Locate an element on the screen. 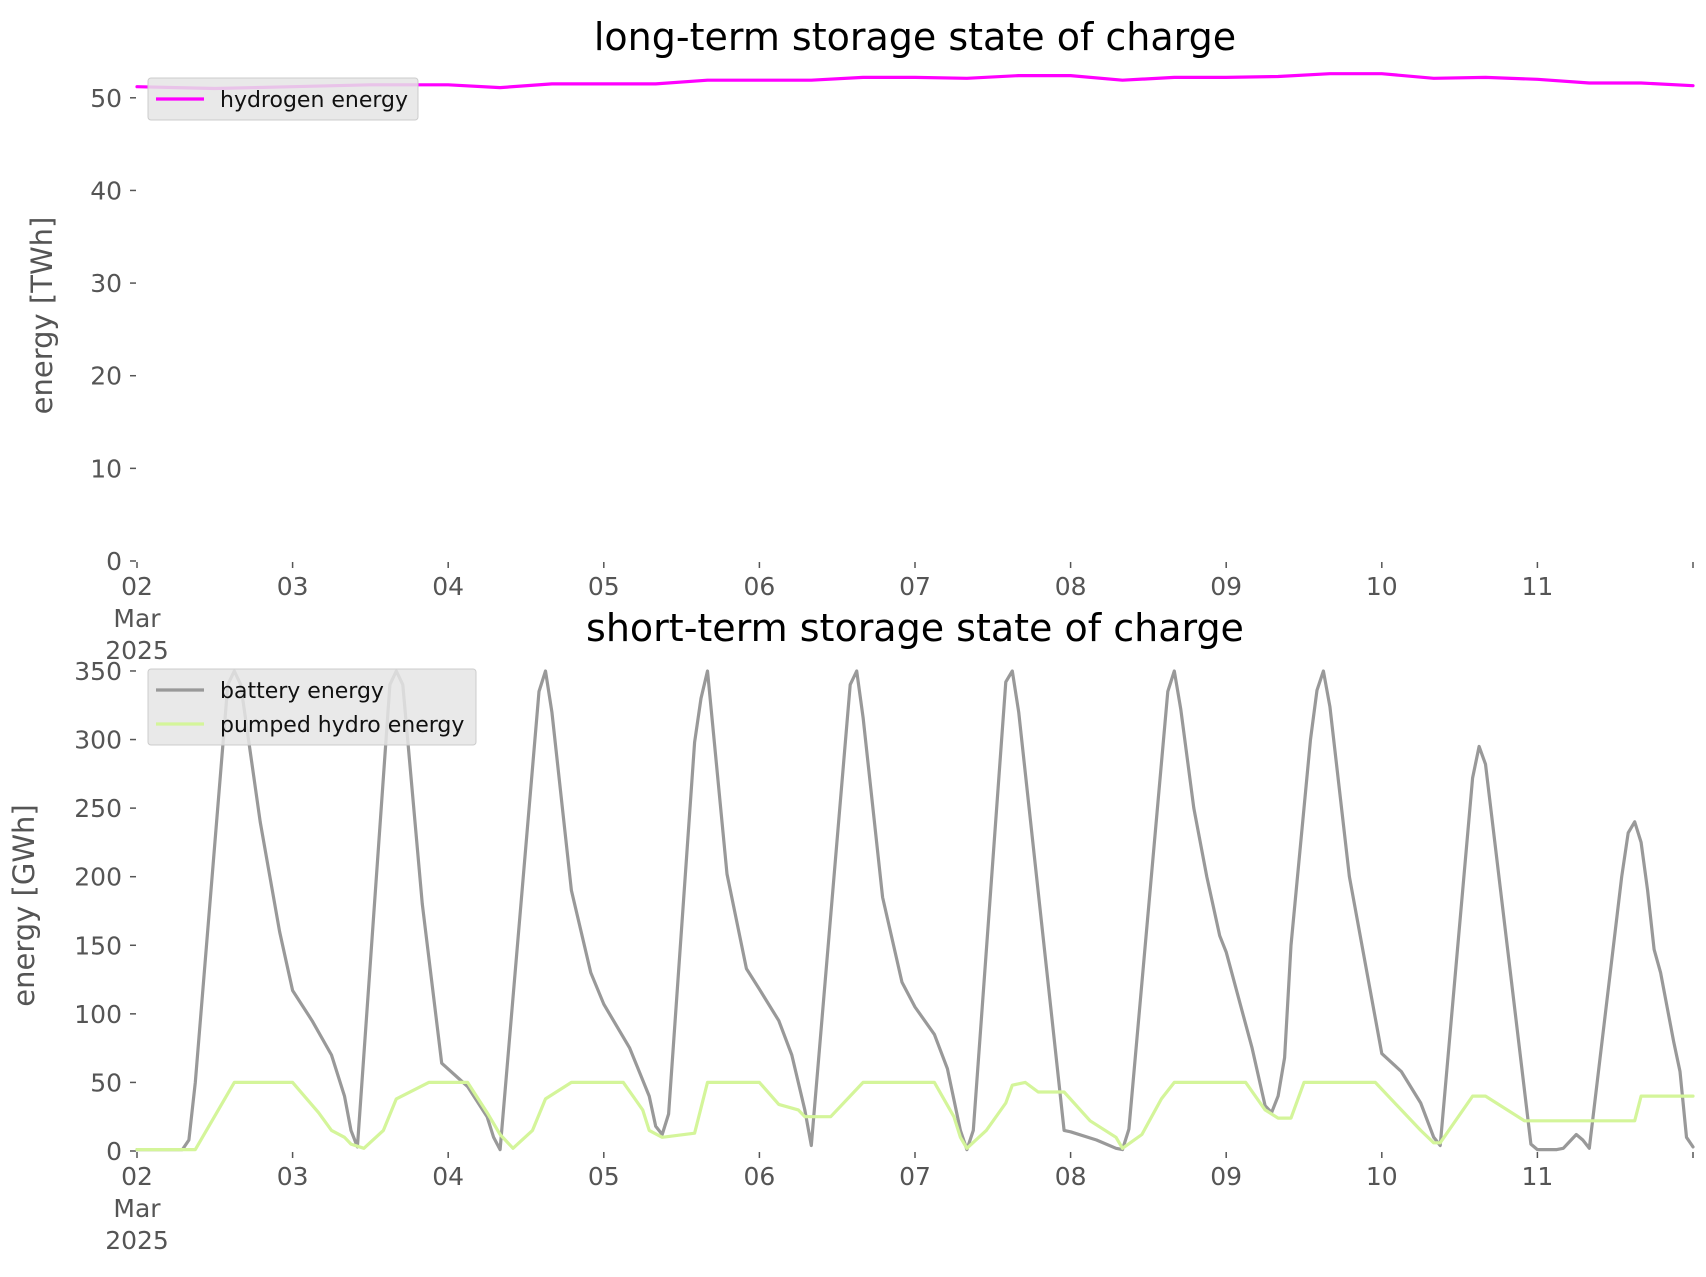 This screenshot has height=1277, width=1706. y-tick-label: 350 is located at coordinates (98, 671).